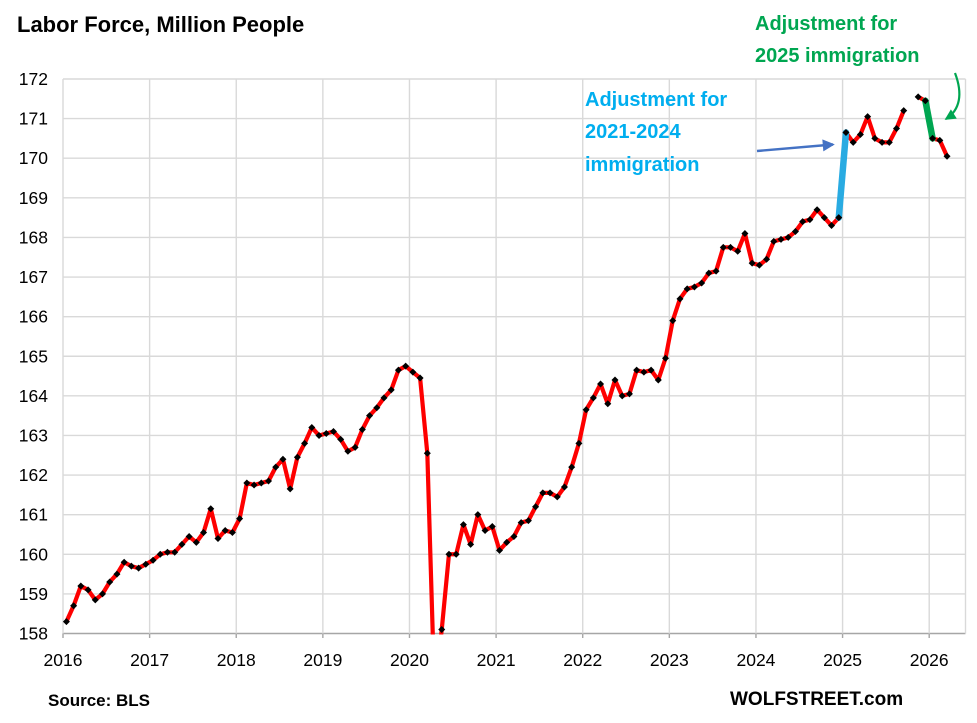 The image size is (977, 723). I want to click on svg-text: 160, so click(33, 554).